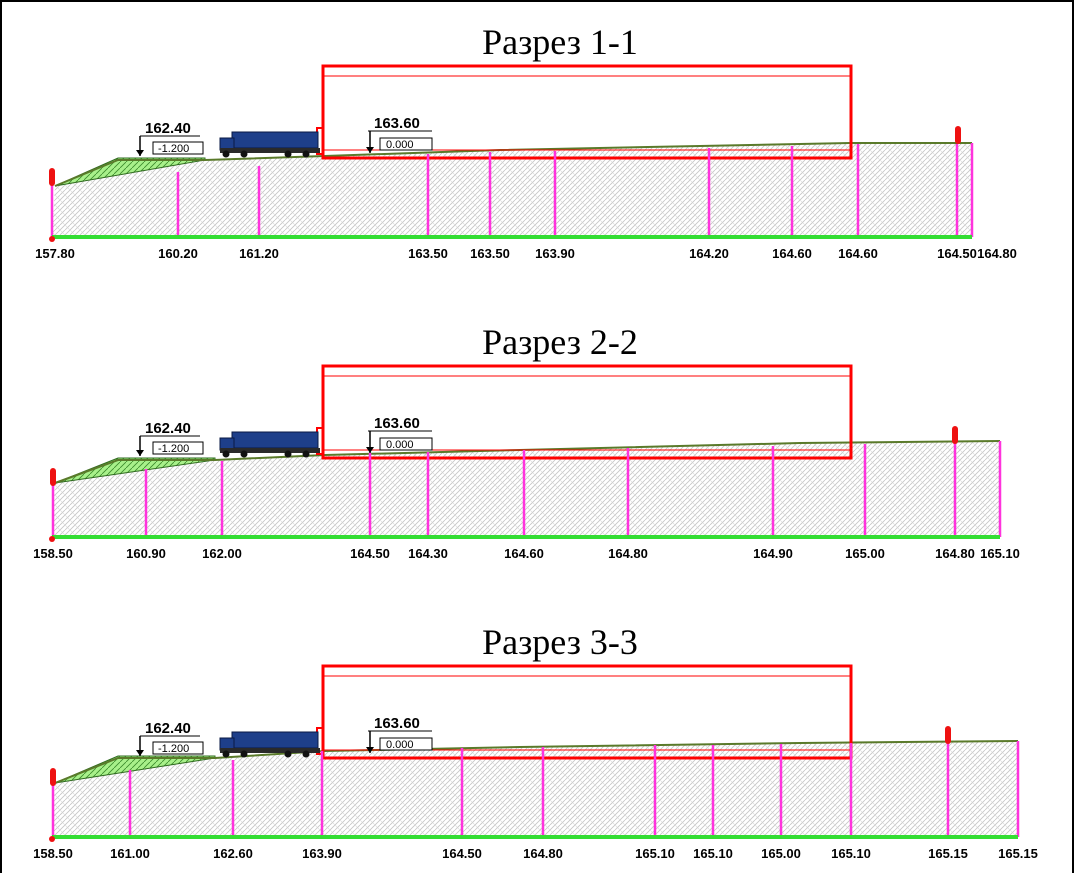 The height and width of the screenshot is (873, 1074). Describe the element at coordinates (222, 553) in the screenshot. I see `elevation-label: 162.00` at that location.